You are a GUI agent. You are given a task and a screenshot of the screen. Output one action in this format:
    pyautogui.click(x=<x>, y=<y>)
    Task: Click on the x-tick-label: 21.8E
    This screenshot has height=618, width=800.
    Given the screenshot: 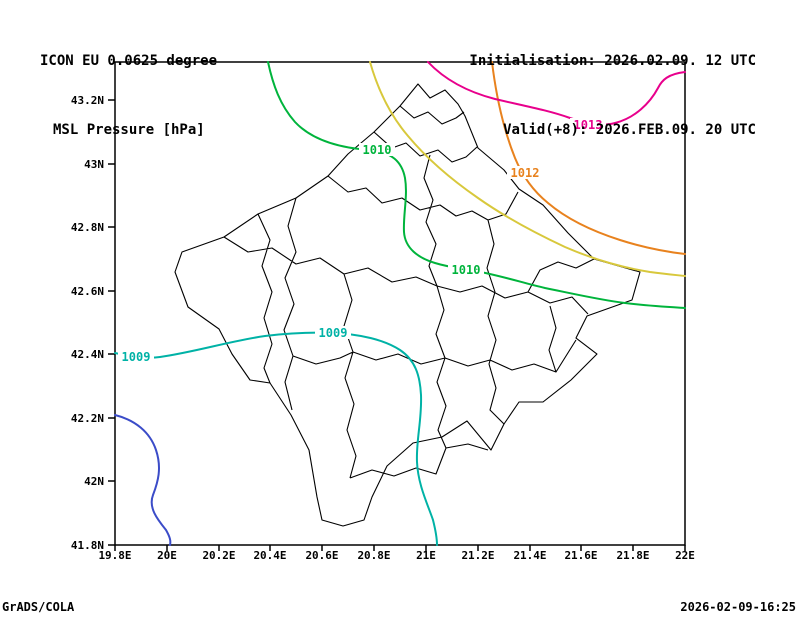 What is the action you would take?
    pyautogui.click(x=632, y=555)
    